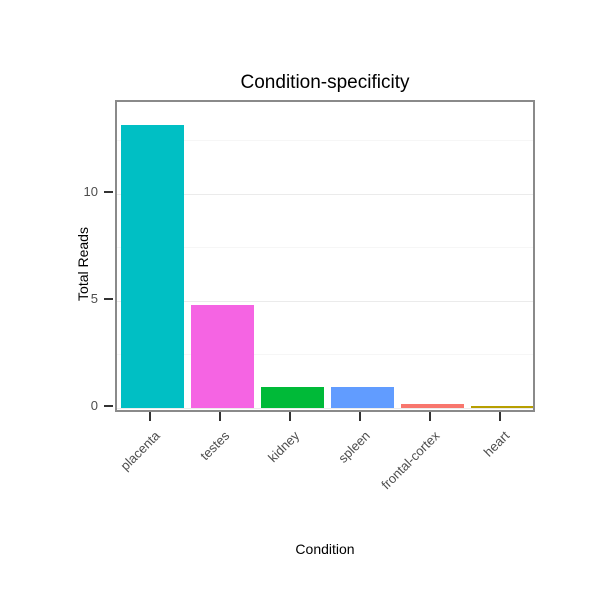 The height and width of the screenshot is (600, 600). Describe the element at coordinates (215, 446) in the screenshot. I see `x-tick-label-testes: testes` at that location.